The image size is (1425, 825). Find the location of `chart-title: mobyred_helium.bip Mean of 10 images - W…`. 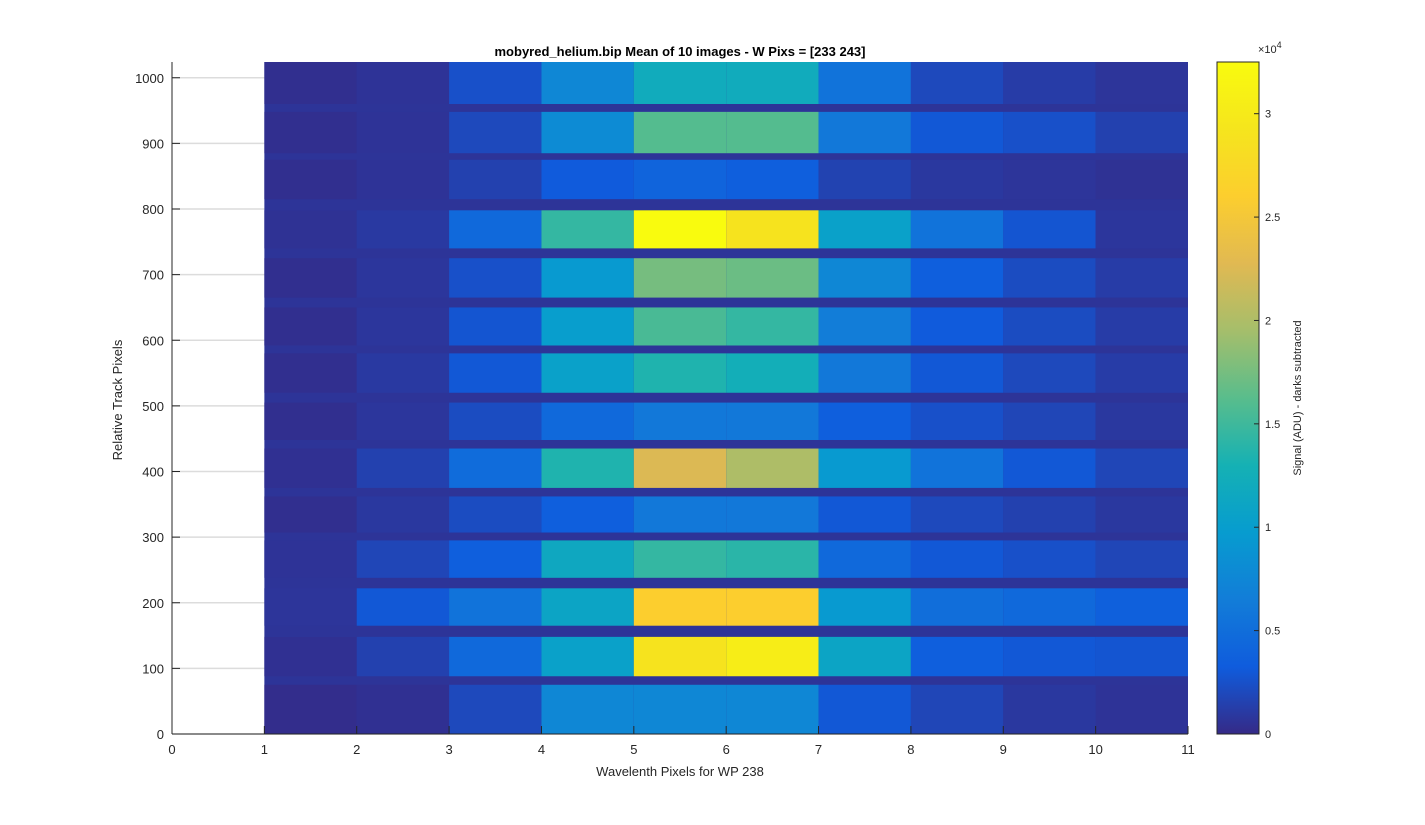

chart-title: mobyred_helium.bip Mean of 10 images - W… is located at coordinates (680, 51).